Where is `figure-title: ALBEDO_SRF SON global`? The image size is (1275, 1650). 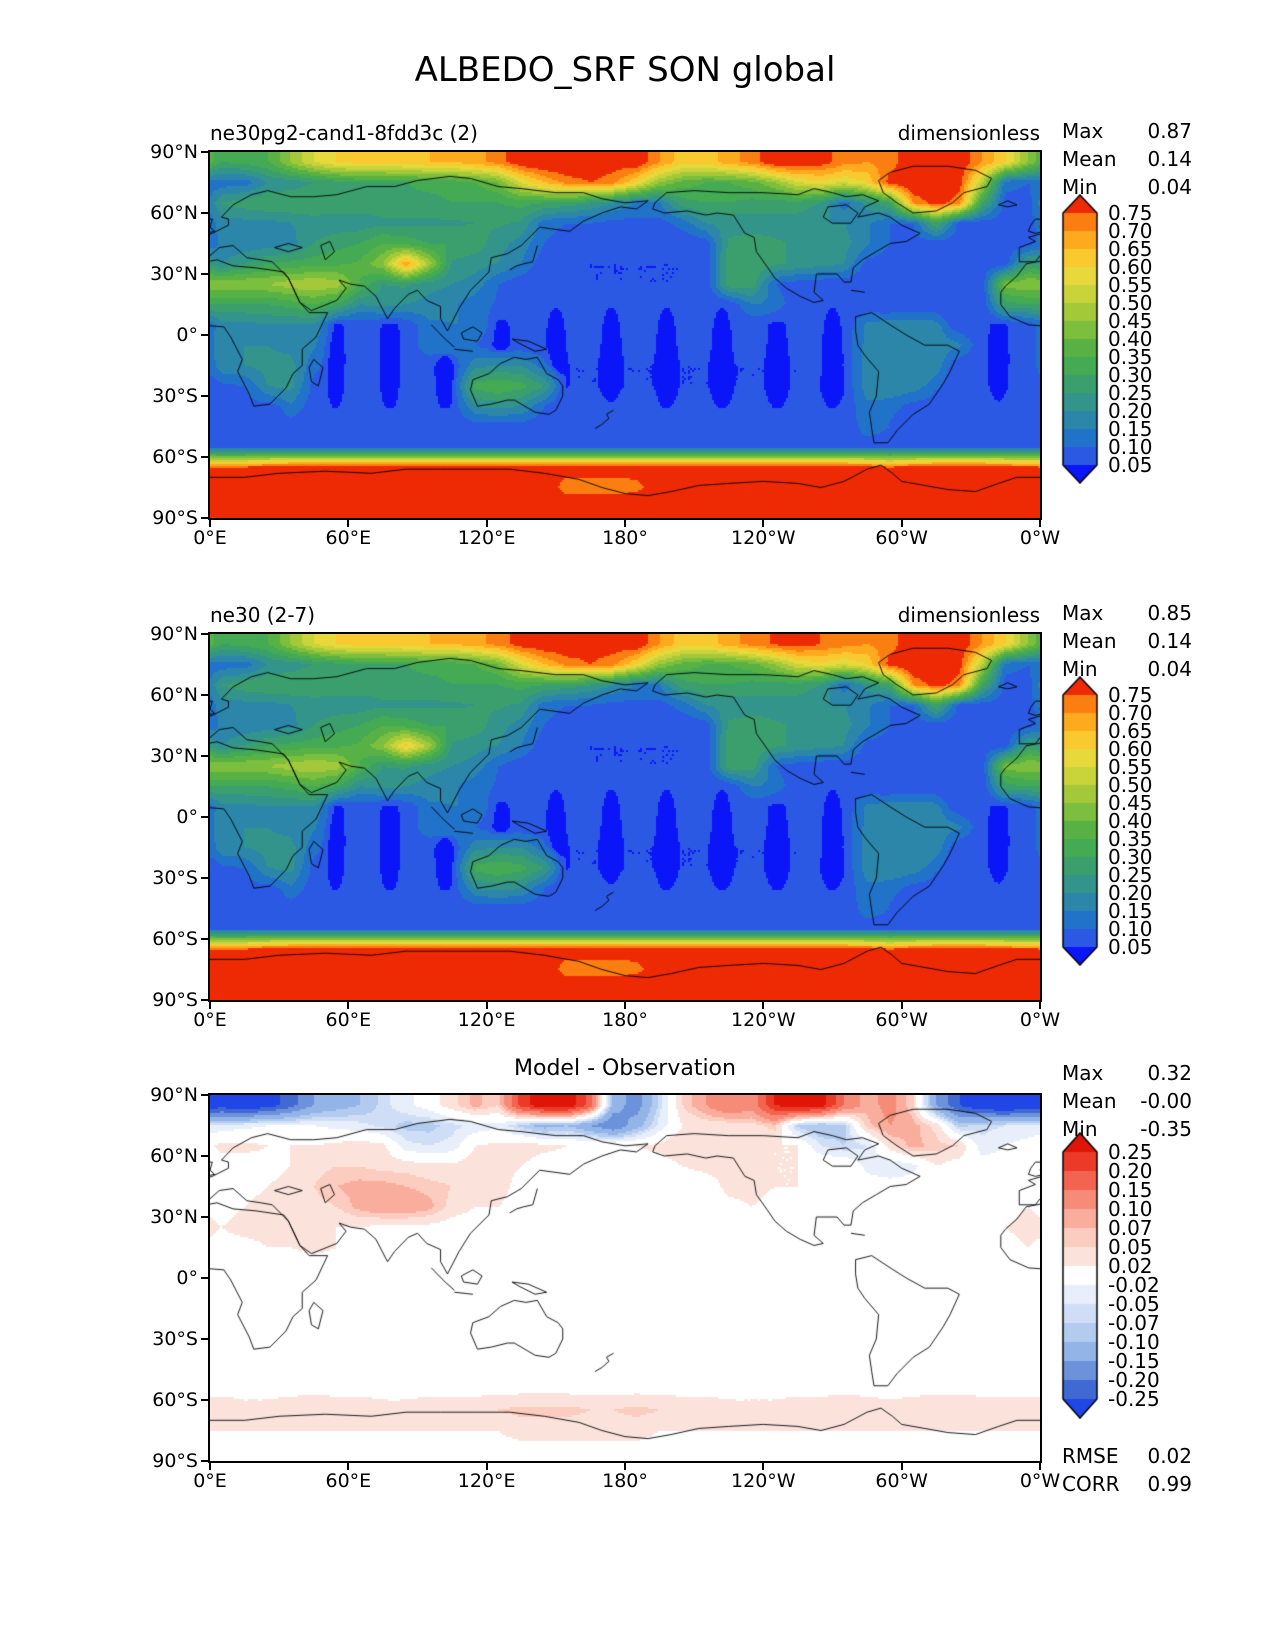
figure-title: ALBEDO_SRF SON global is located at coordinates (625, 70).